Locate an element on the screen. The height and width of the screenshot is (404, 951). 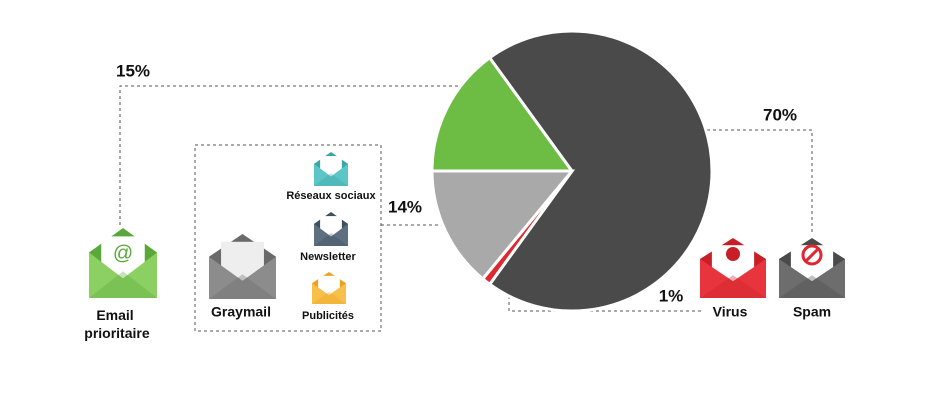
category-label: Spam is located at coordinates (812, 312).